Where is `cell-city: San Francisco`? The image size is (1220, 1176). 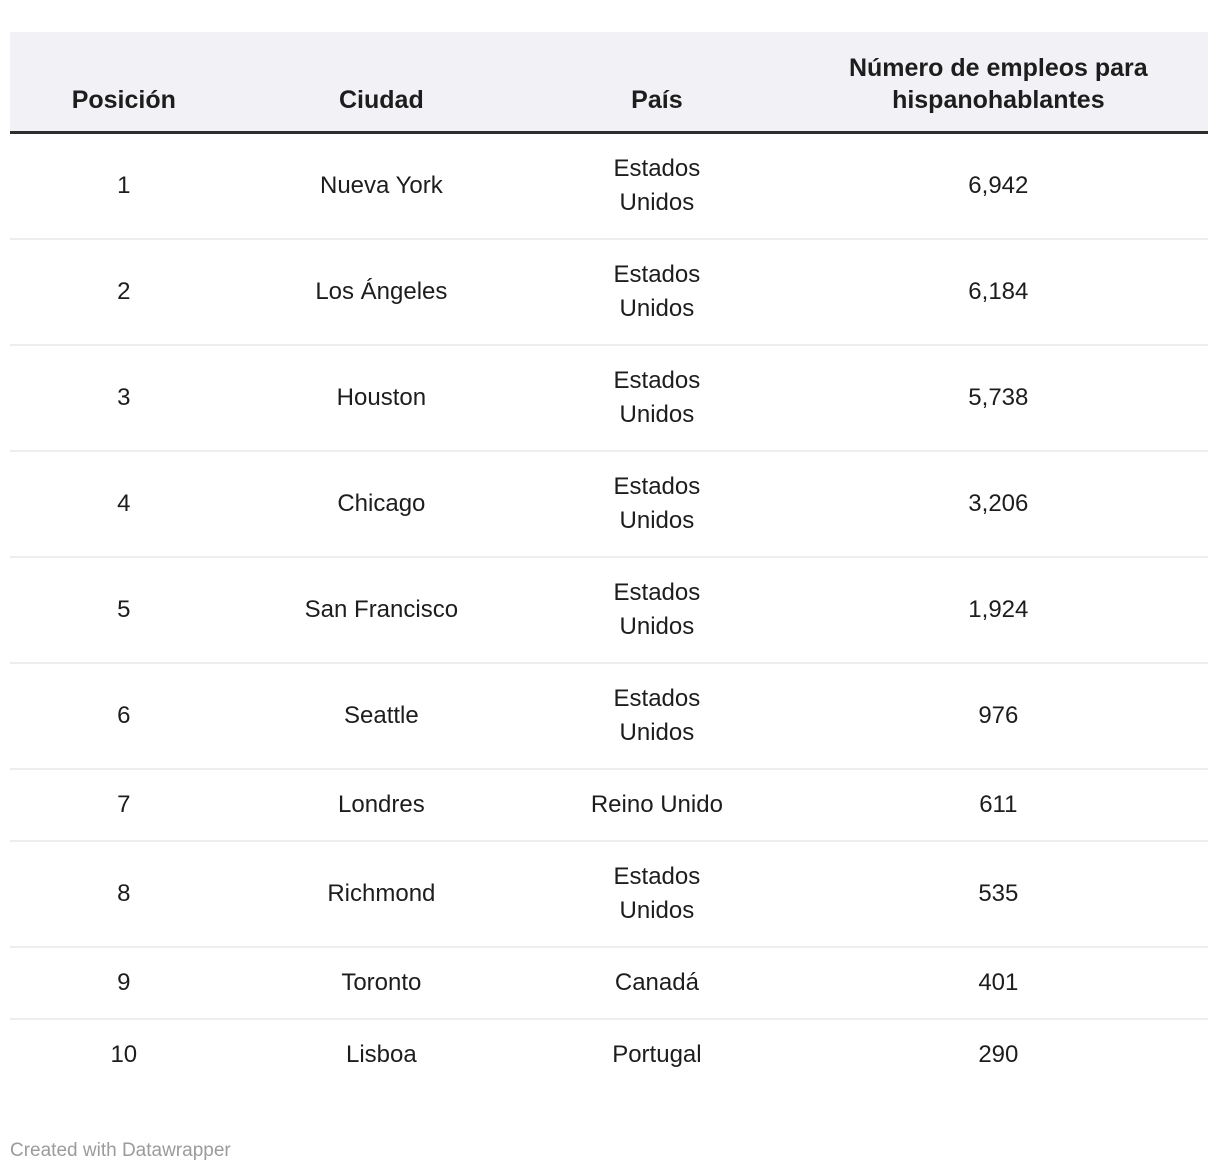 cell-city: San Francisco is located at coordinates (381, 609).